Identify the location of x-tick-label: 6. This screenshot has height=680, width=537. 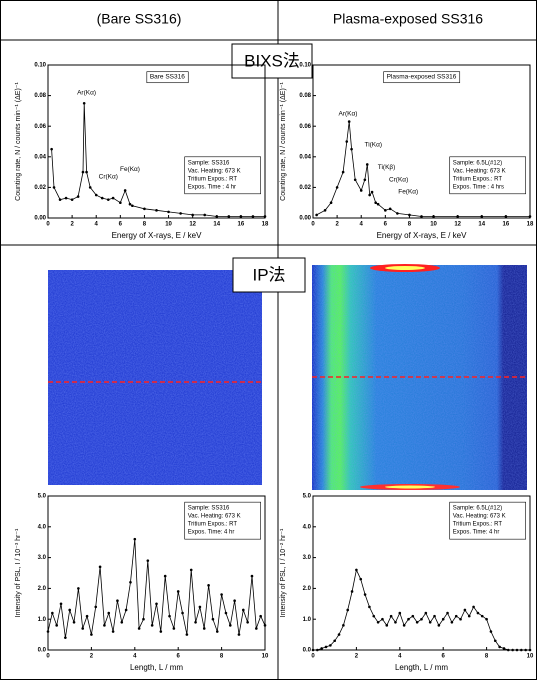
(121, 225).